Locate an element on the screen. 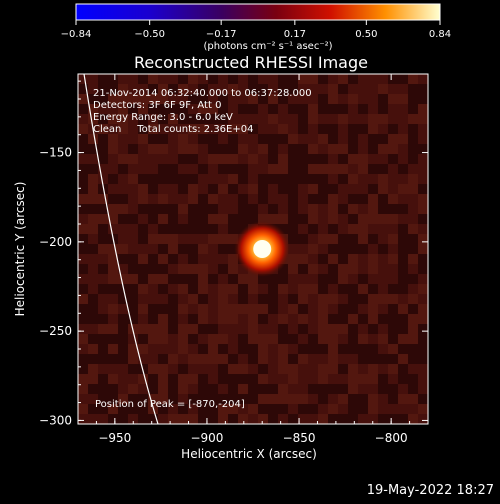 The height and width of the screenshot is (504, 500). solar-limb is located at coordinates (121, 249).